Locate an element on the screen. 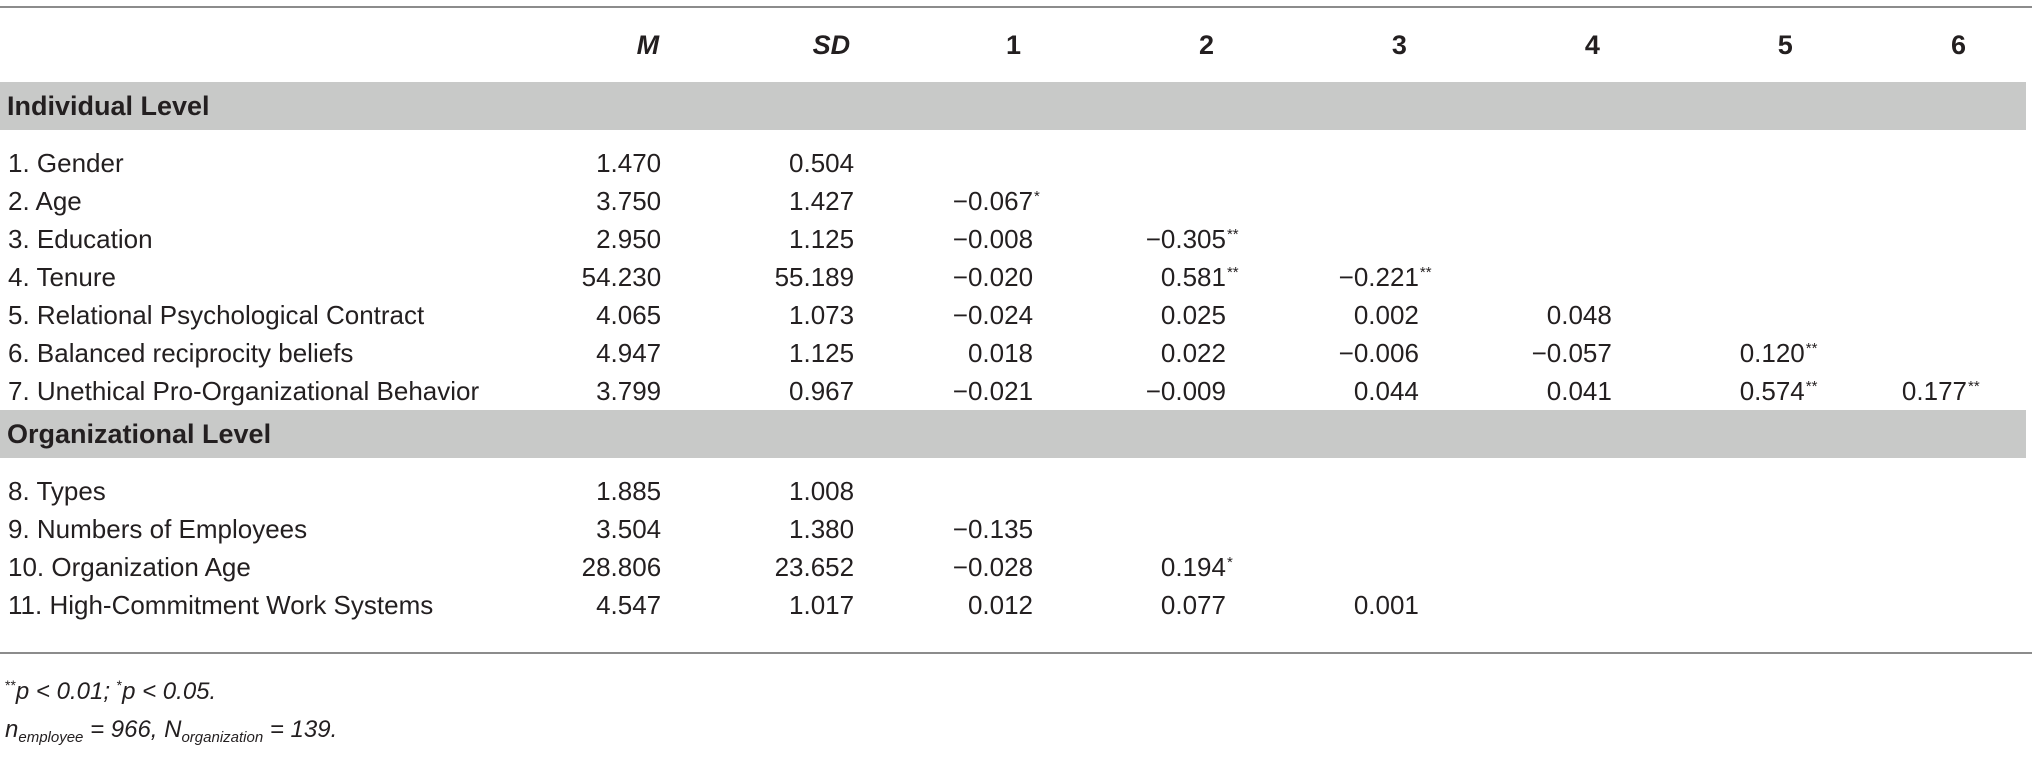  mean-cell: 3.504 is located at coordinates (601, 529).